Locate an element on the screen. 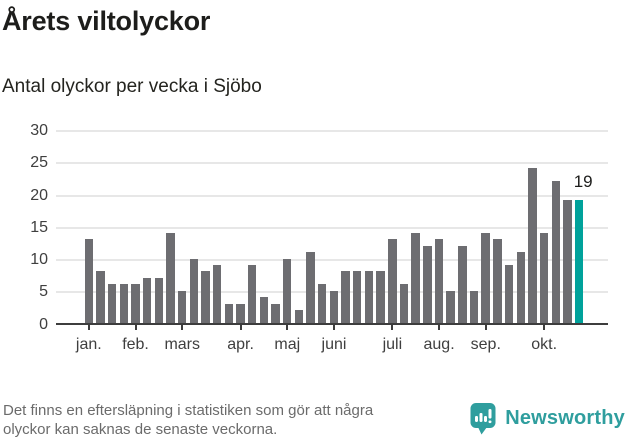 This screenshot has height=439, width=631. x-axis-label: mars is located at coordinates (182, 344).